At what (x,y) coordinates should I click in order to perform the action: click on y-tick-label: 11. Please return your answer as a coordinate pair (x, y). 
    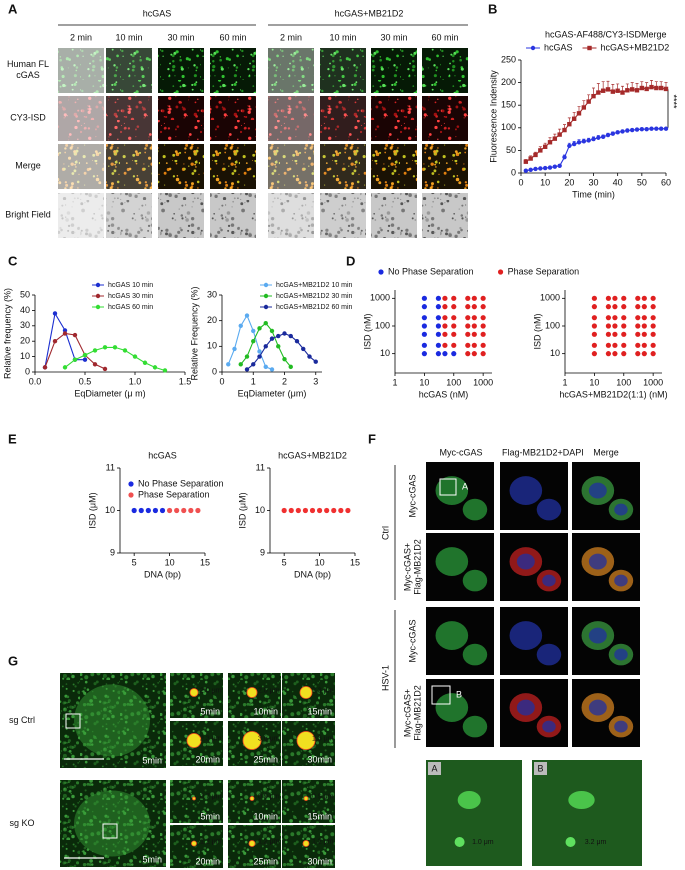
    Looking at the image, I should click on (260, 467).